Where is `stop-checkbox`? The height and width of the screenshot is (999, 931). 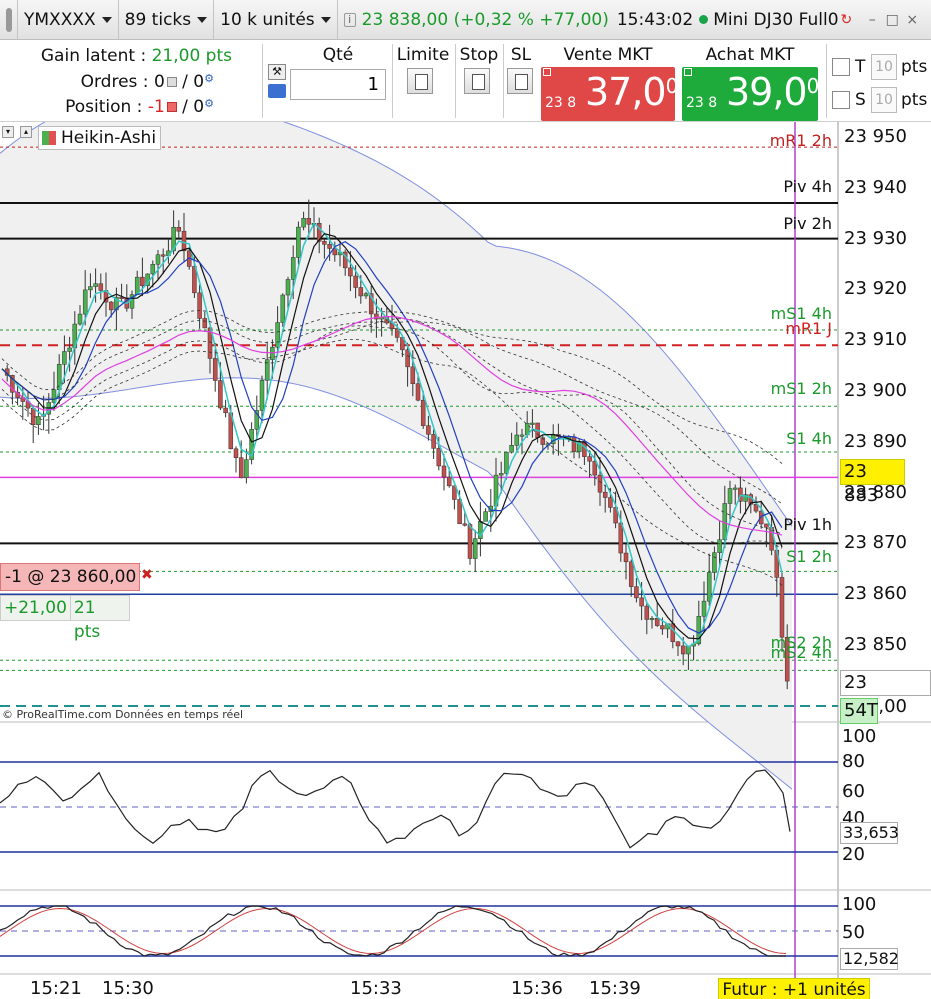 stop-checkbox is located at coordinates (841, 100).